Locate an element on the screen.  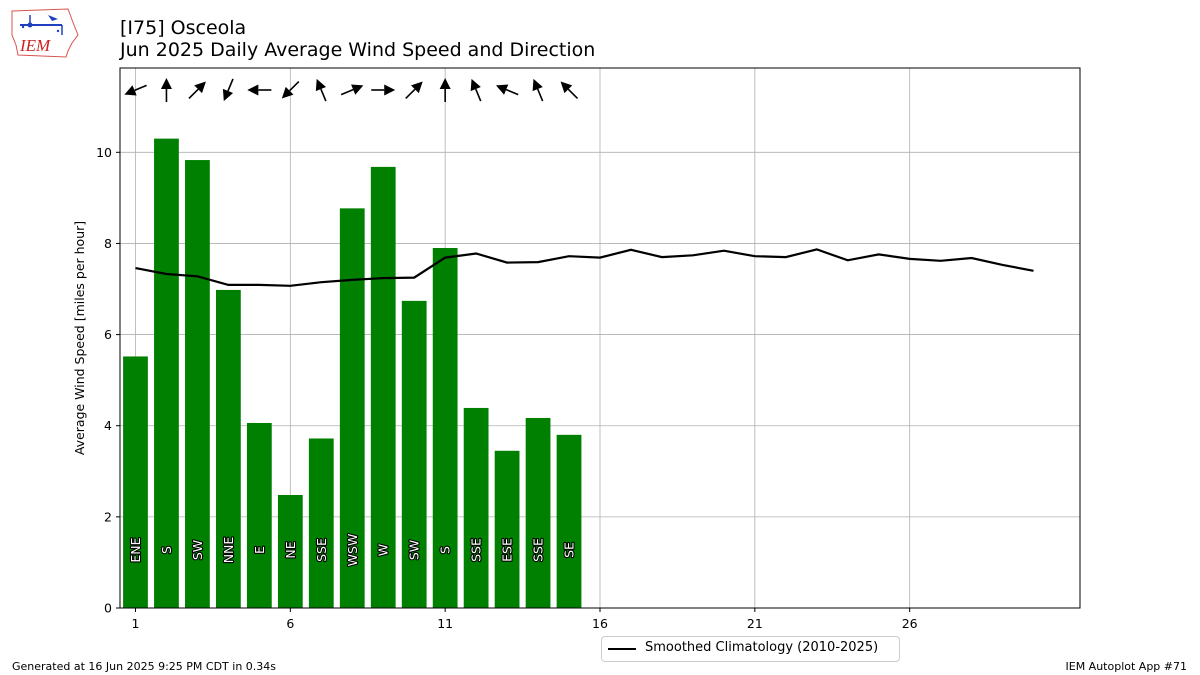
x-tick-label: 21 is located at coordinates (755, 623).